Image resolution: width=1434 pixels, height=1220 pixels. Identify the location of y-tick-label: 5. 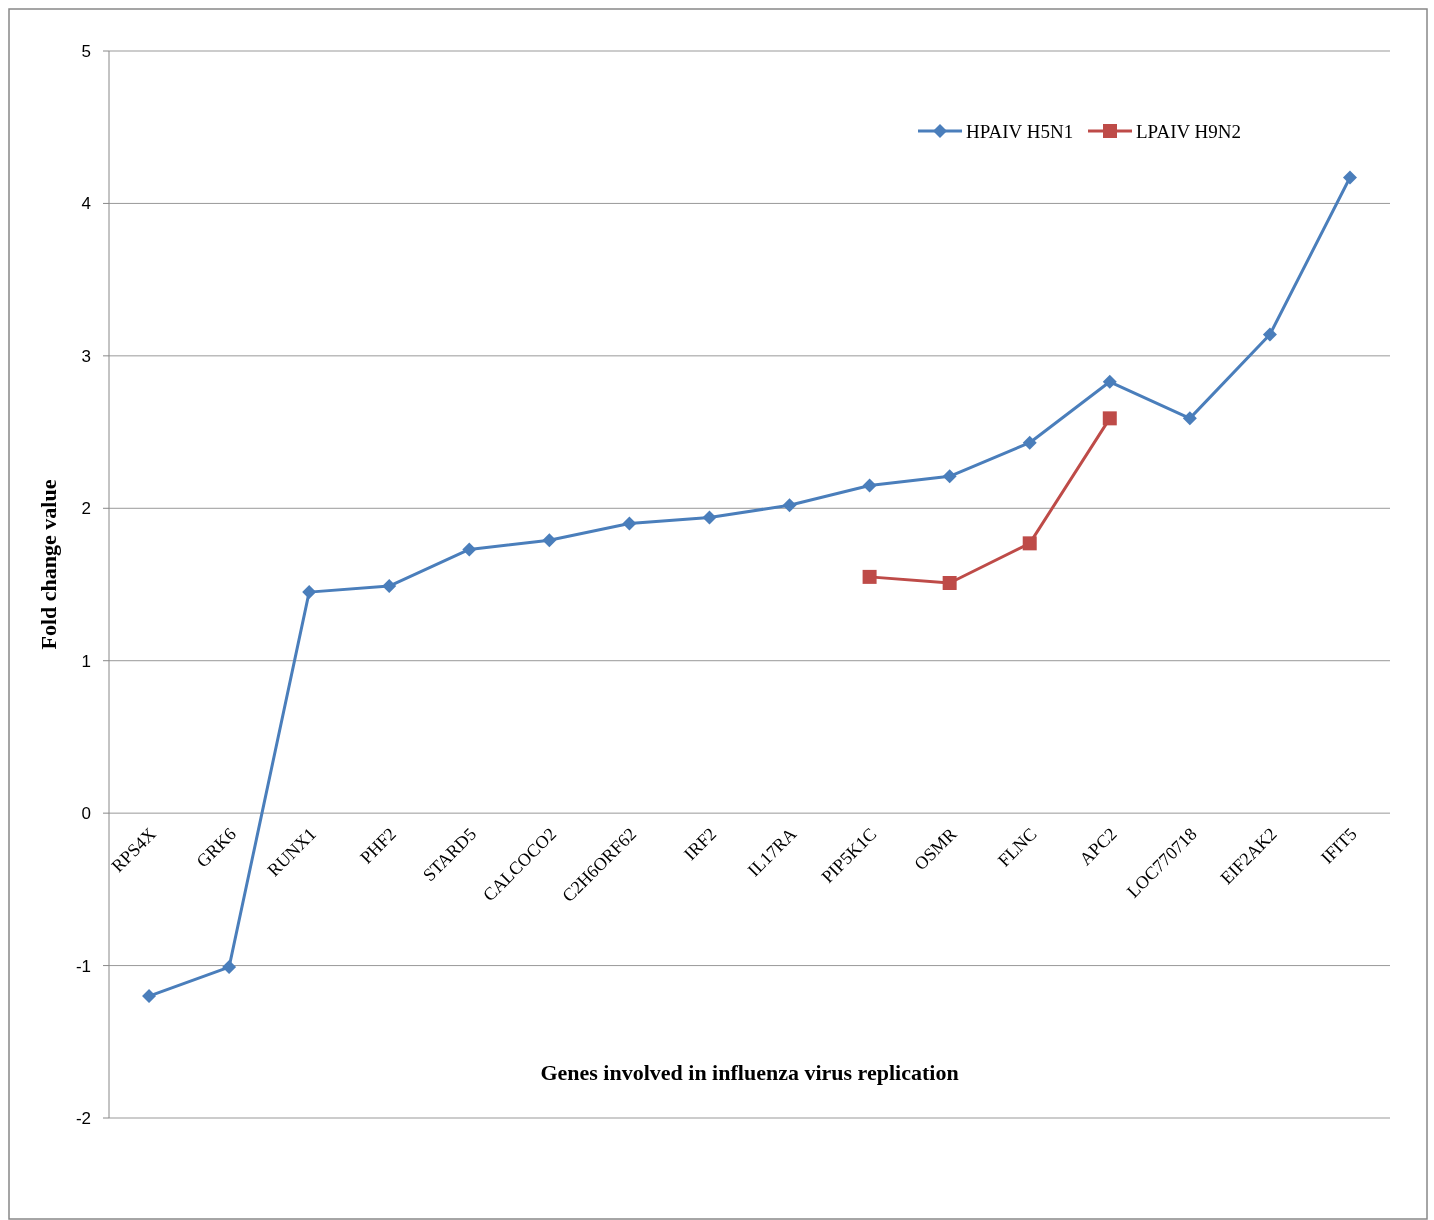
(86, 51).